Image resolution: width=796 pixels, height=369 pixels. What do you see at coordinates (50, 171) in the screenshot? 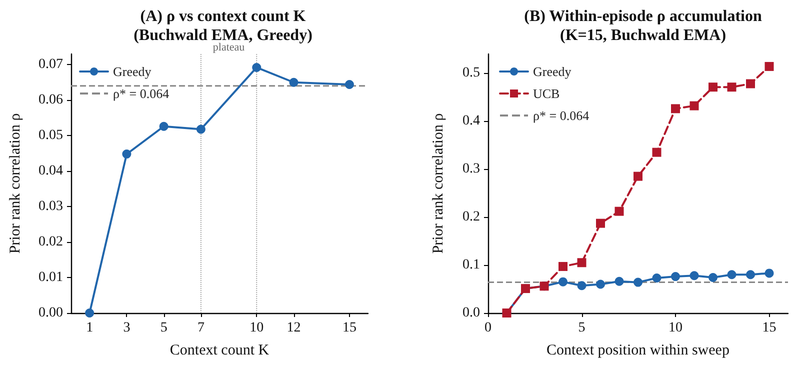
I see `y-tick-label: 0.04` at bounding box center [50, 171].